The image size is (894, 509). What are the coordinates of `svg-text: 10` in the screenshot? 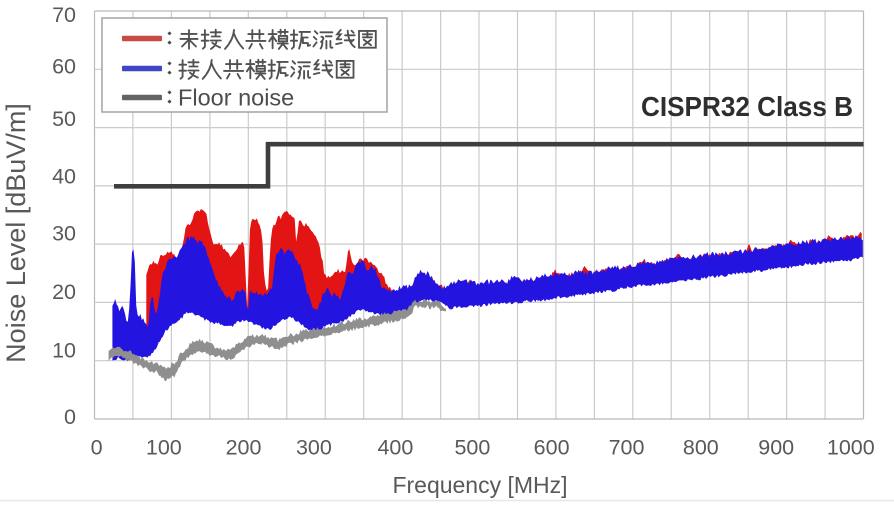 It's located at (64, 350).